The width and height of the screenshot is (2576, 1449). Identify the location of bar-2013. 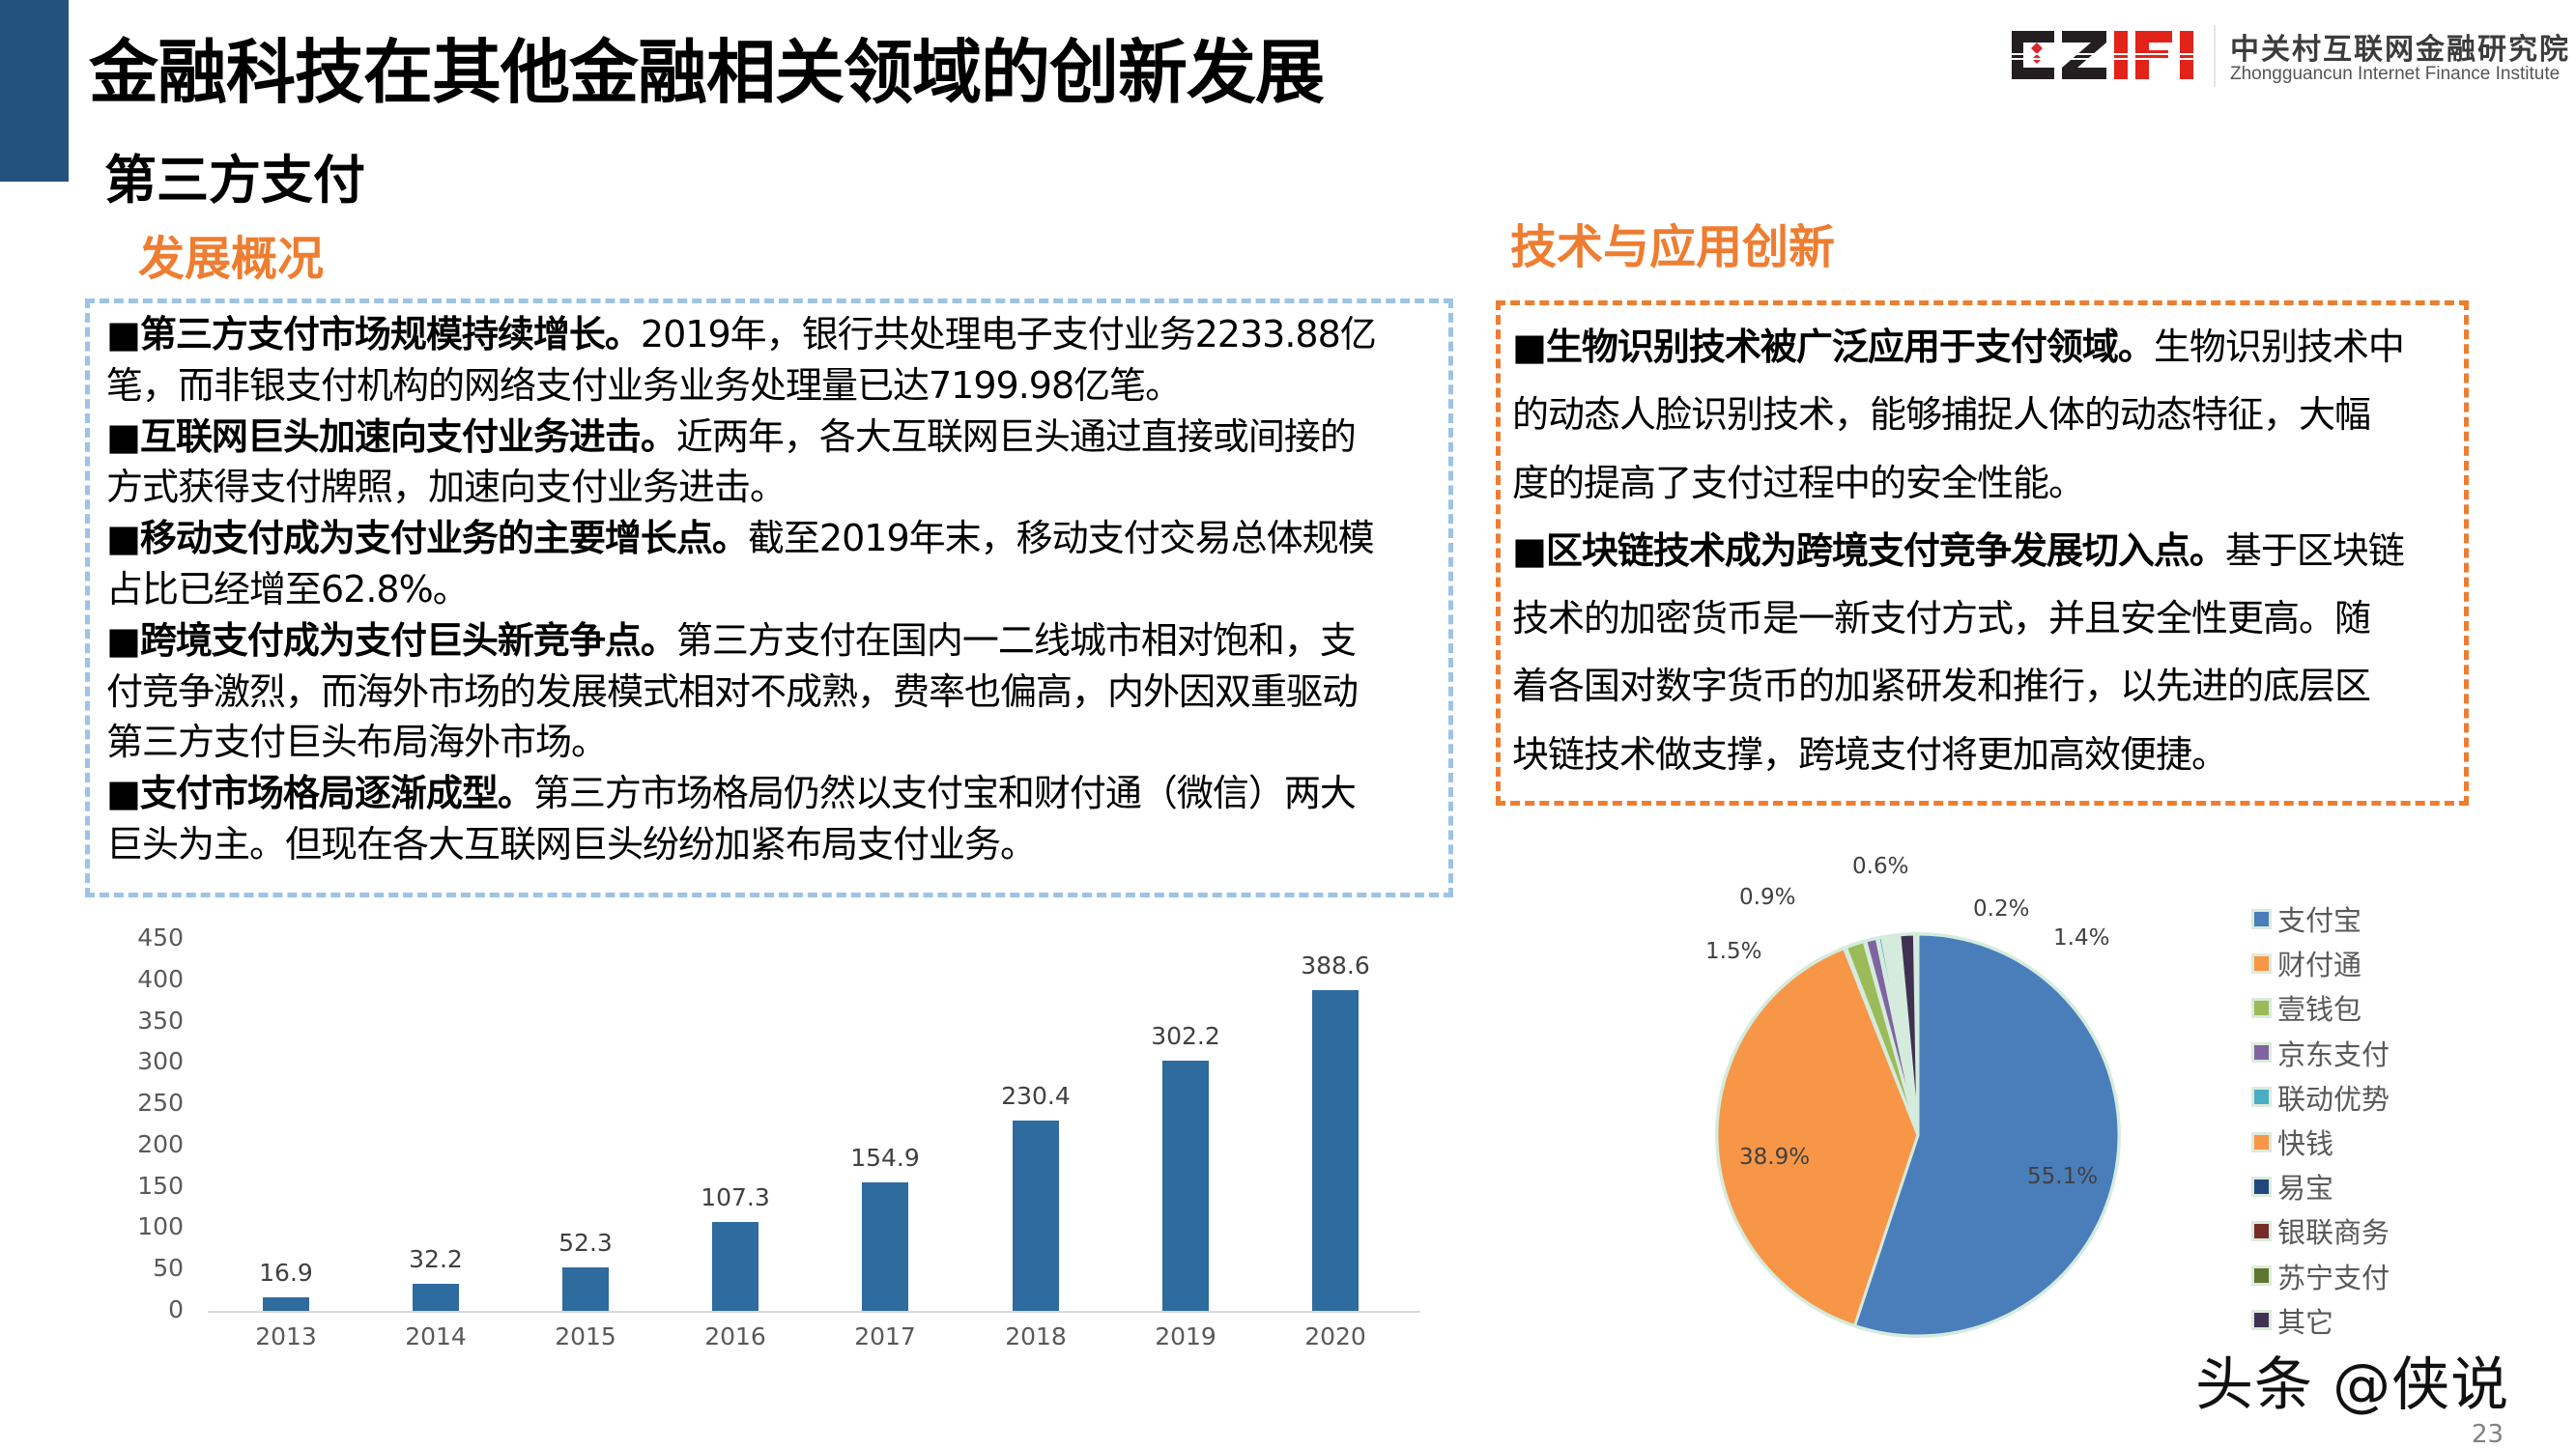
(286, 1303).